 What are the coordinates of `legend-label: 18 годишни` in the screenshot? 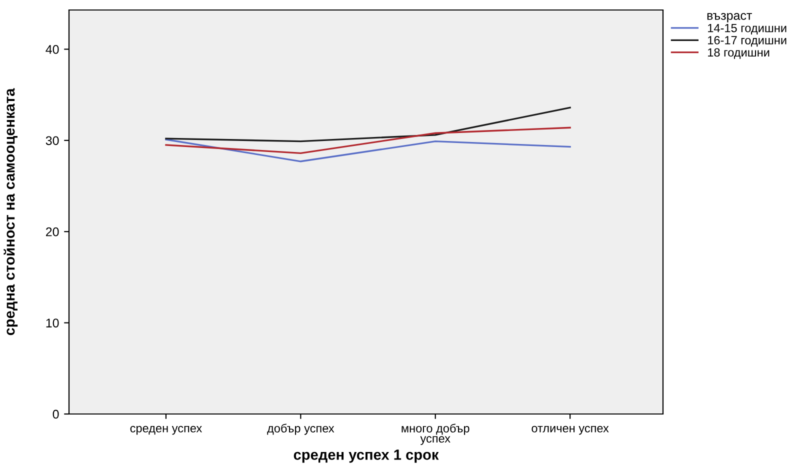 It's located at (739, 53).